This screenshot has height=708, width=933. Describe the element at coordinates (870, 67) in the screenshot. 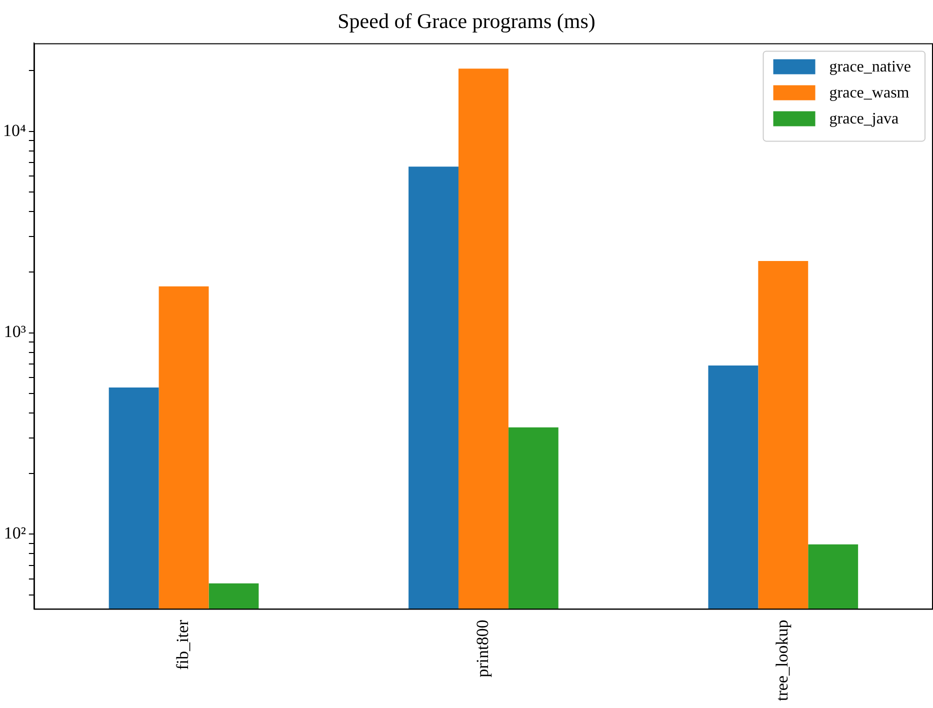

I see `legend-label: grace_native` at that location.